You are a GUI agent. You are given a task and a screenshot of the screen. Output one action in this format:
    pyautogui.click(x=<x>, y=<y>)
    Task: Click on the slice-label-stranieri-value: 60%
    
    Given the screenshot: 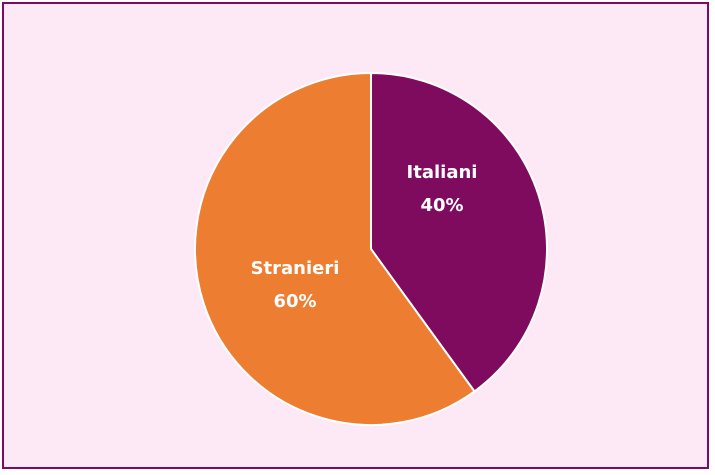 What is the action you would take?
    pyautogui.click(x=294, y=301)
    